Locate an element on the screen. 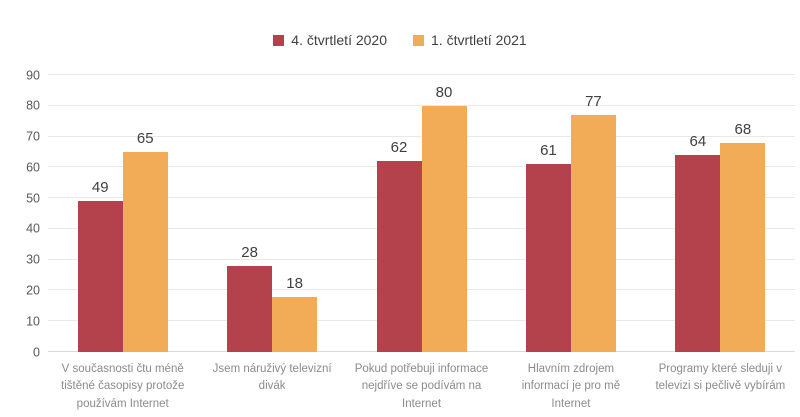  y-tick-label: 60 is located at coordinates (33, 167).